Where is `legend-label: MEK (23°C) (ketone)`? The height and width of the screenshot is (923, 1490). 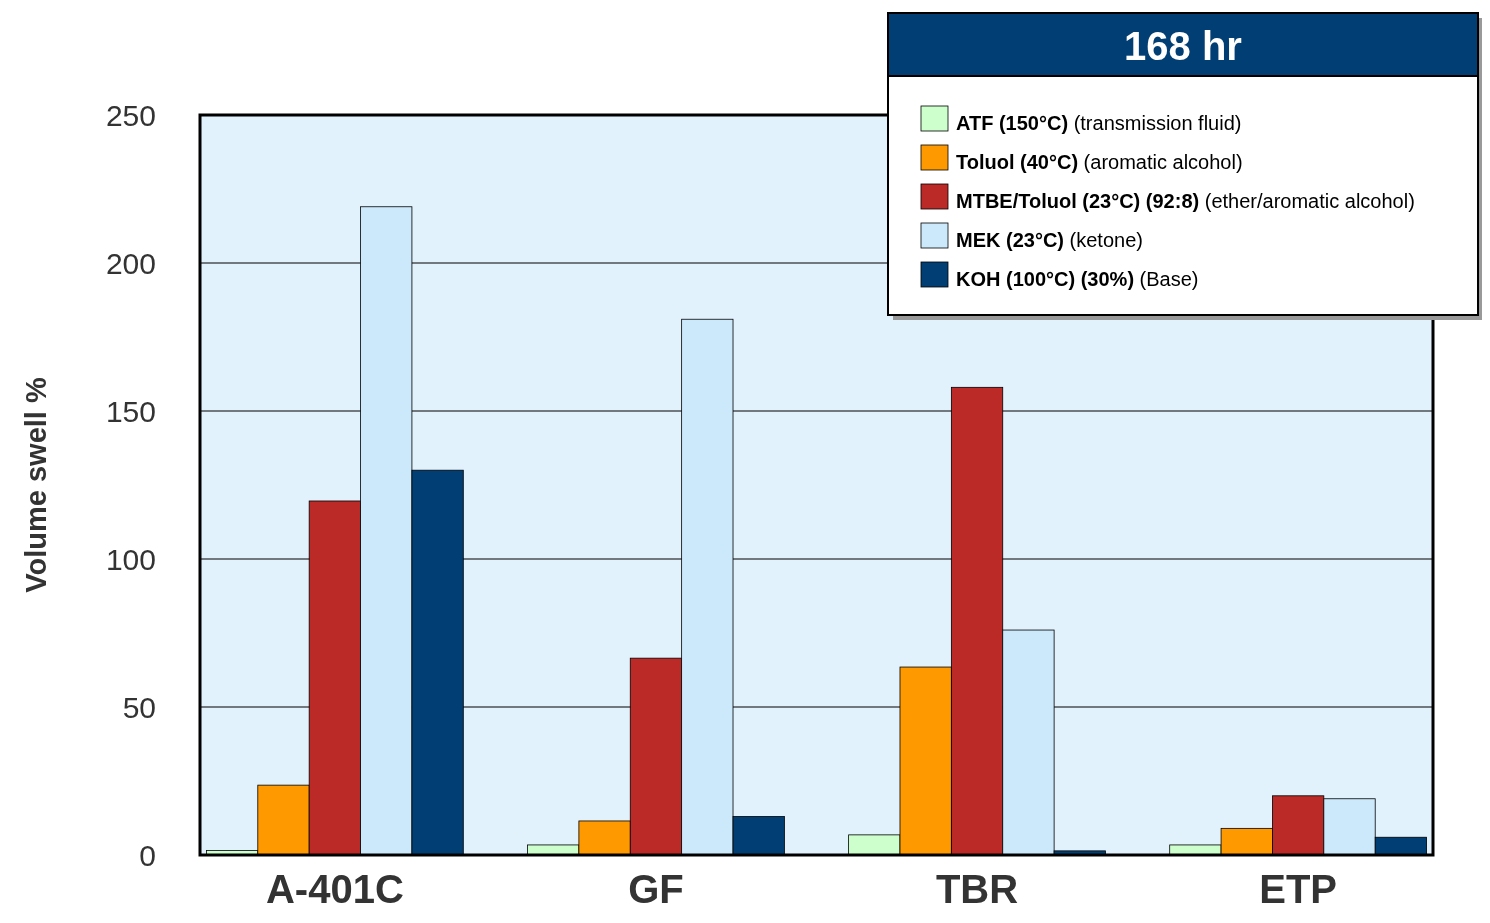 legend-label: MEK (23°C) (ketone) is located at coordinates (1049, 240).